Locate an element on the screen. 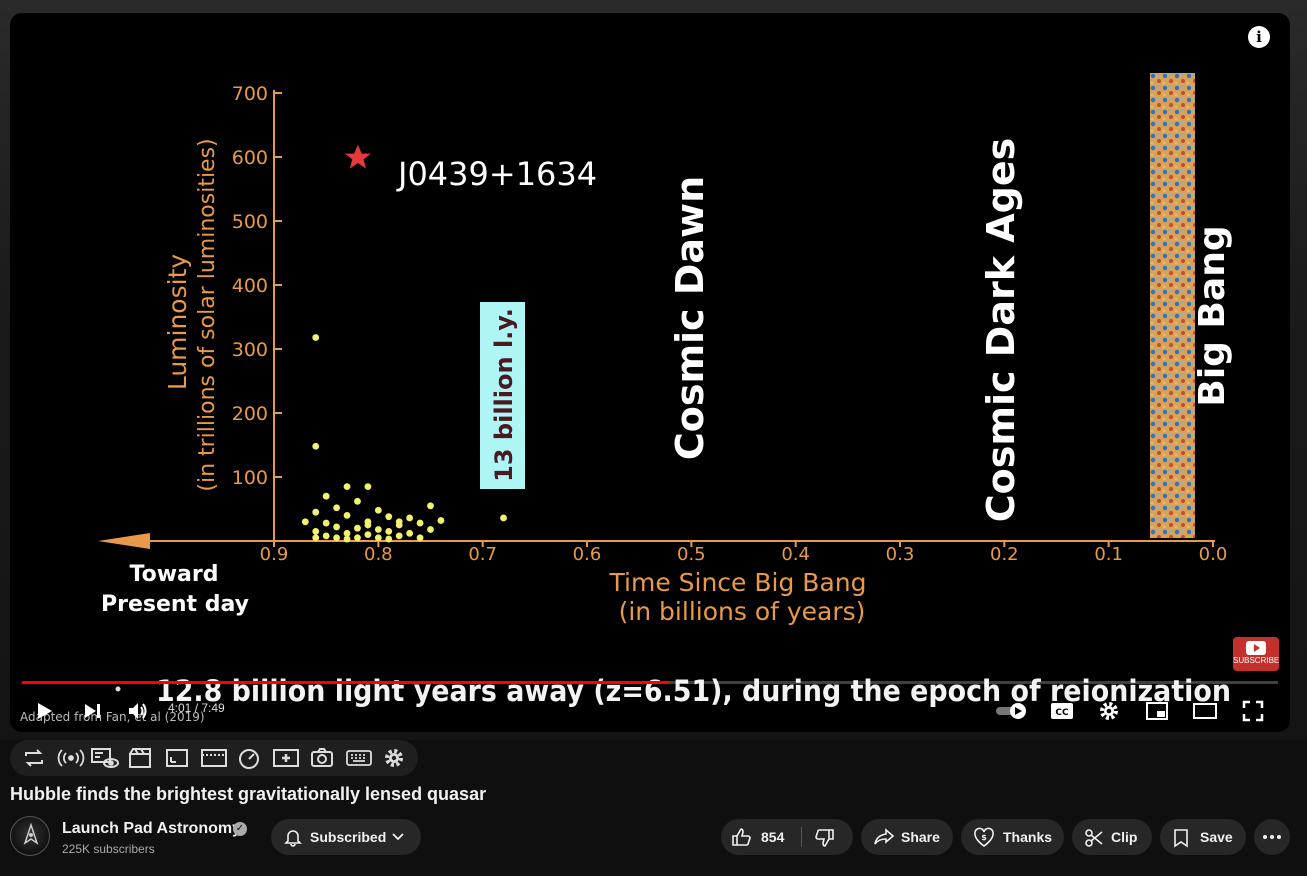  distance-badge-bg is located at coordinates (502, 395).